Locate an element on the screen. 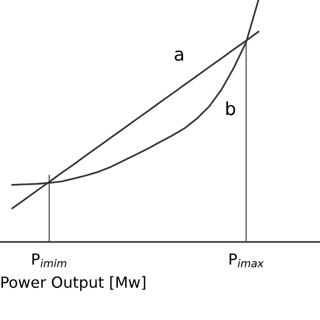 The height and width of the screenshot is (320, 320). x-tick-label: P$_{imax}$ is located at coordinates (247, 260).